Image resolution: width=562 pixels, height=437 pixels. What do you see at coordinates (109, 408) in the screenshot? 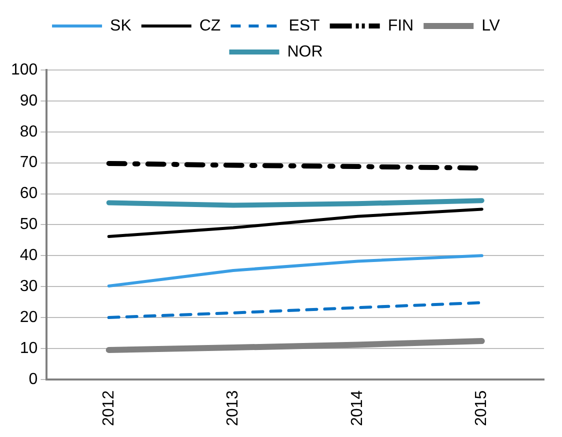
I see `x-tick-label: 2012` at bounding box center [109, 408].